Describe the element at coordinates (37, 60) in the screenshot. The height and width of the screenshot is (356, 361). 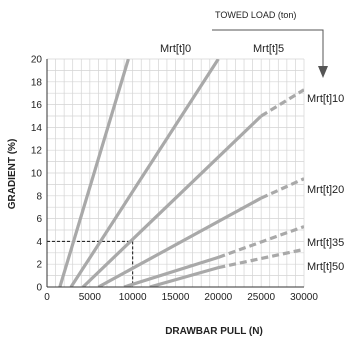
I see `y-tick-label: 20` at that location.